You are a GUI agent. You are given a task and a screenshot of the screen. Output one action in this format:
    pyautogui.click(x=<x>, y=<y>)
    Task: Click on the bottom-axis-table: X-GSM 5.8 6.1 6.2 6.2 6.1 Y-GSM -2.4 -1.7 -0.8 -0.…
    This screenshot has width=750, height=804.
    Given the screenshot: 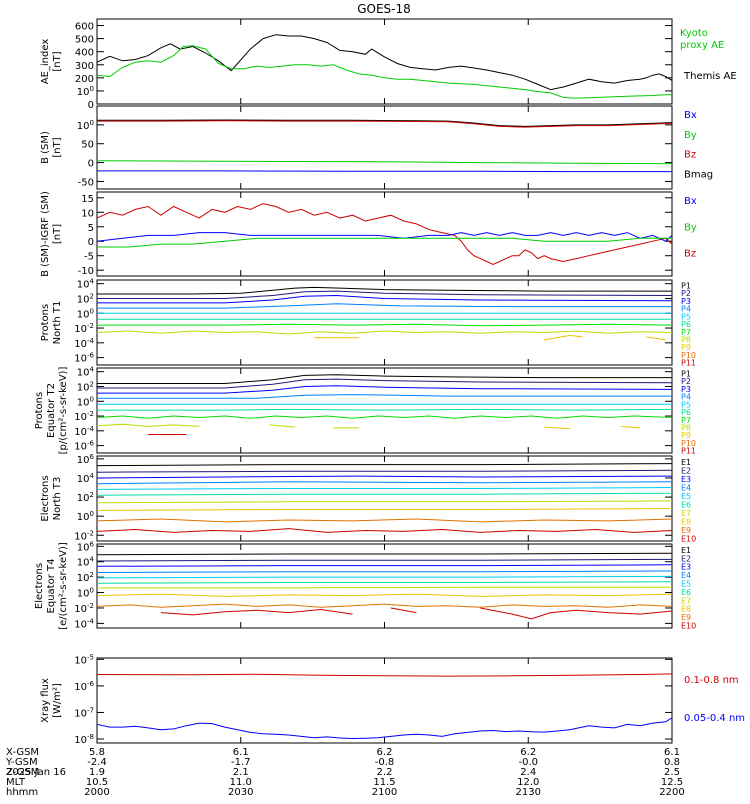 What is the action you would take?
    pyautogui.click(x=345, y=772)
    